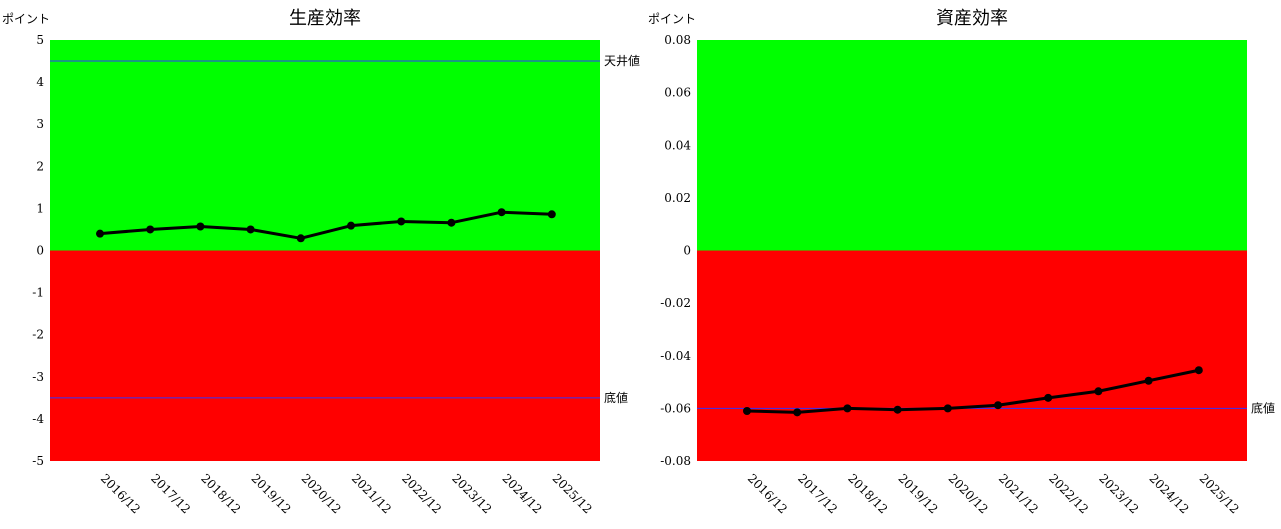 The width and height of the screenshot is (1281, 529). I want to click on y-tick-label: 0.08, so click(677, 40).